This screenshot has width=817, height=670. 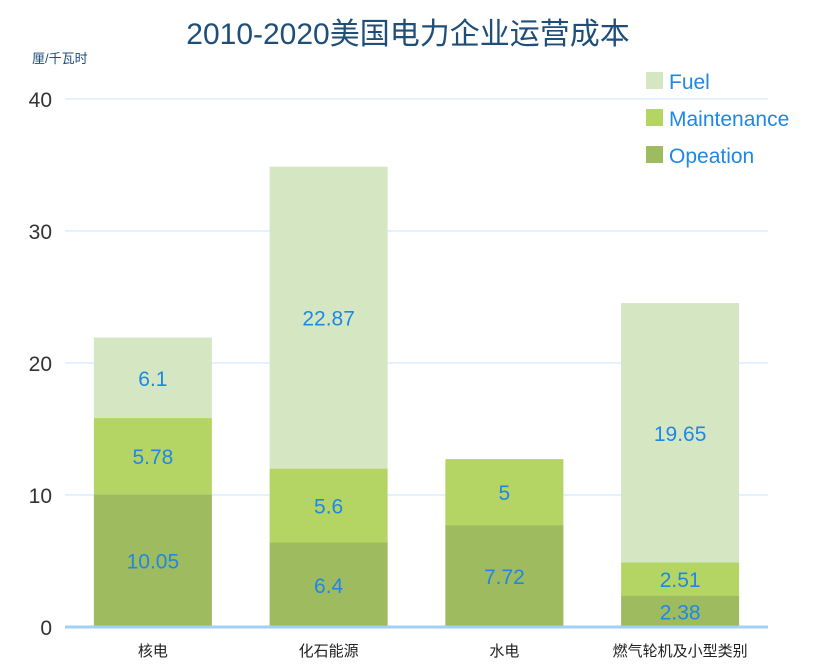 What do you see at coordinates (60, 58) in the screenshot?
I see `y-axis-label: 厘/千瓦时` at bounding box center [60, 58].